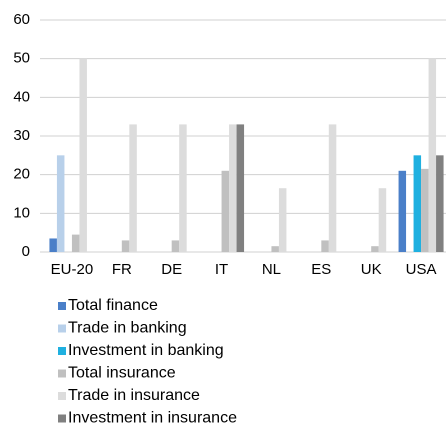 The width and height of the screenshot is (446, 432). I want to click on y-tick-label: 20, so click(21, 174).